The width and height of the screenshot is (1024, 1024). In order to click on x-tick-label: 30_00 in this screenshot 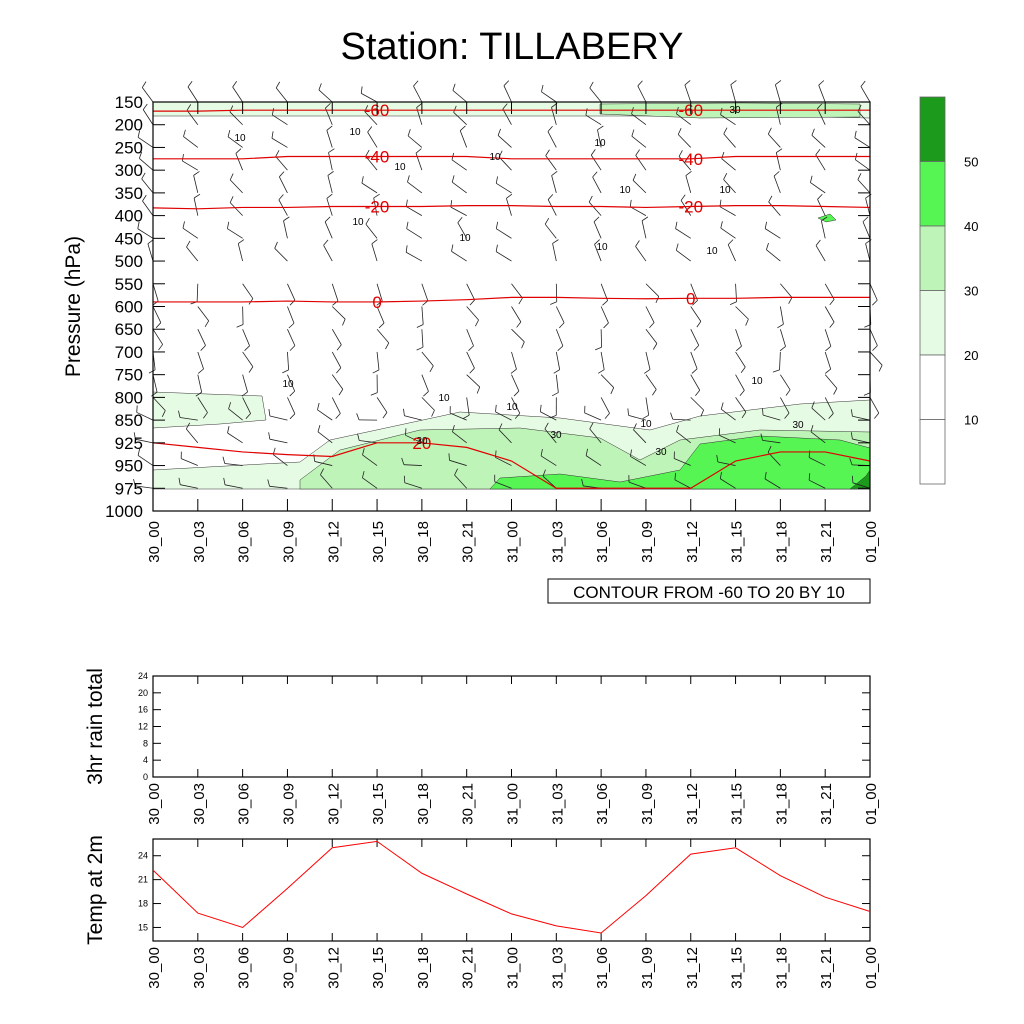, I will do `click(154, 804)`.